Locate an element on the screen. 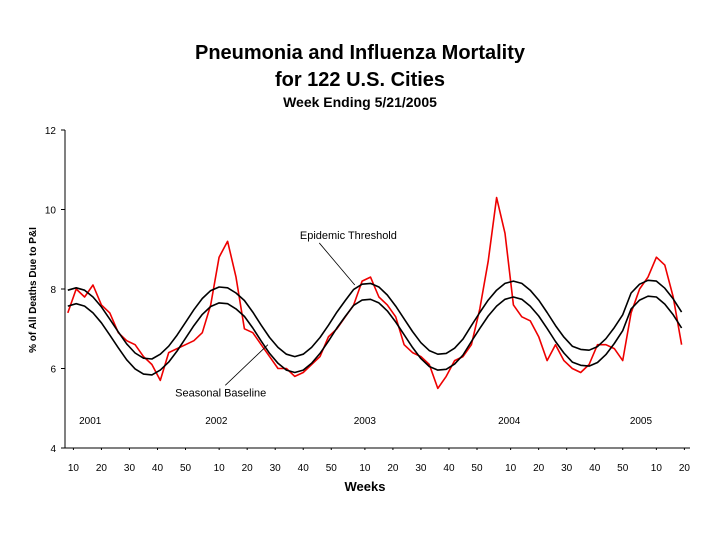  year-label: 2004 is located at coordinates (509, 421).